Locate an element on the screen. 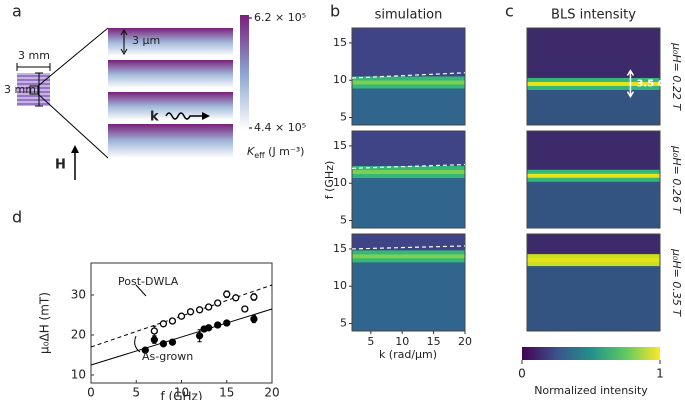  y-tick-label: 30 is located at coordinates (78, 295).